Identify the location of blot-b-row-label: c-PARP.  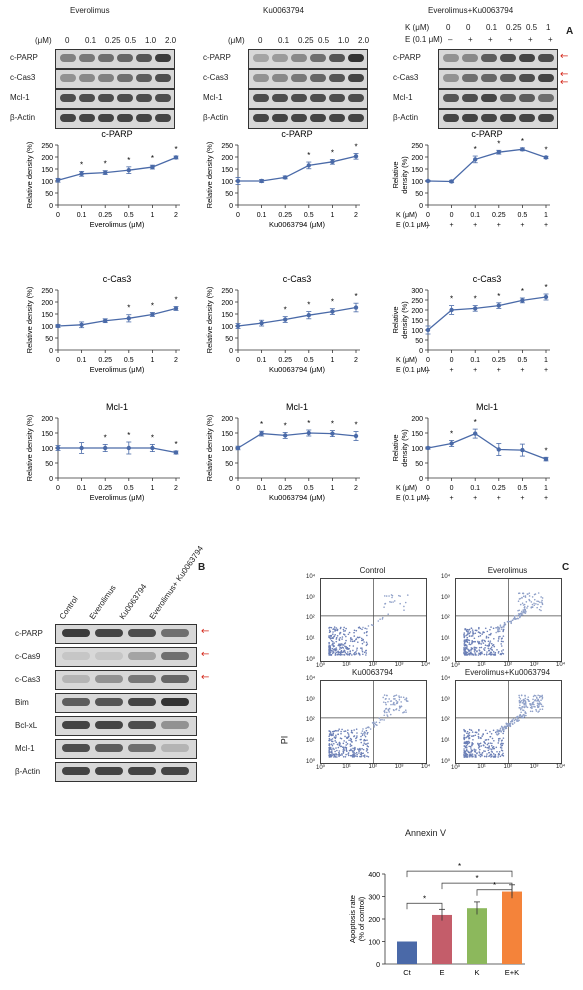
(29, 633).